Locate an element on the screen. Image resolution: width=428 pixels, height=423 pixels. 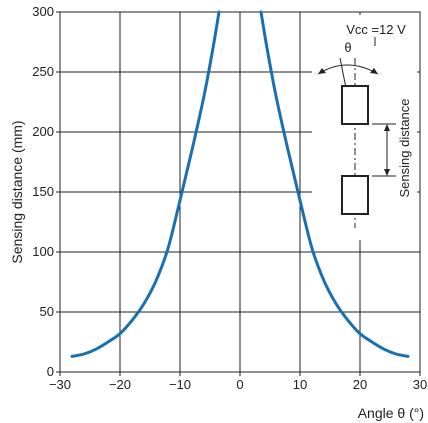
inset-diagram: Vcc =12 V θ Sensing distance is located at coordinates (364, 127).